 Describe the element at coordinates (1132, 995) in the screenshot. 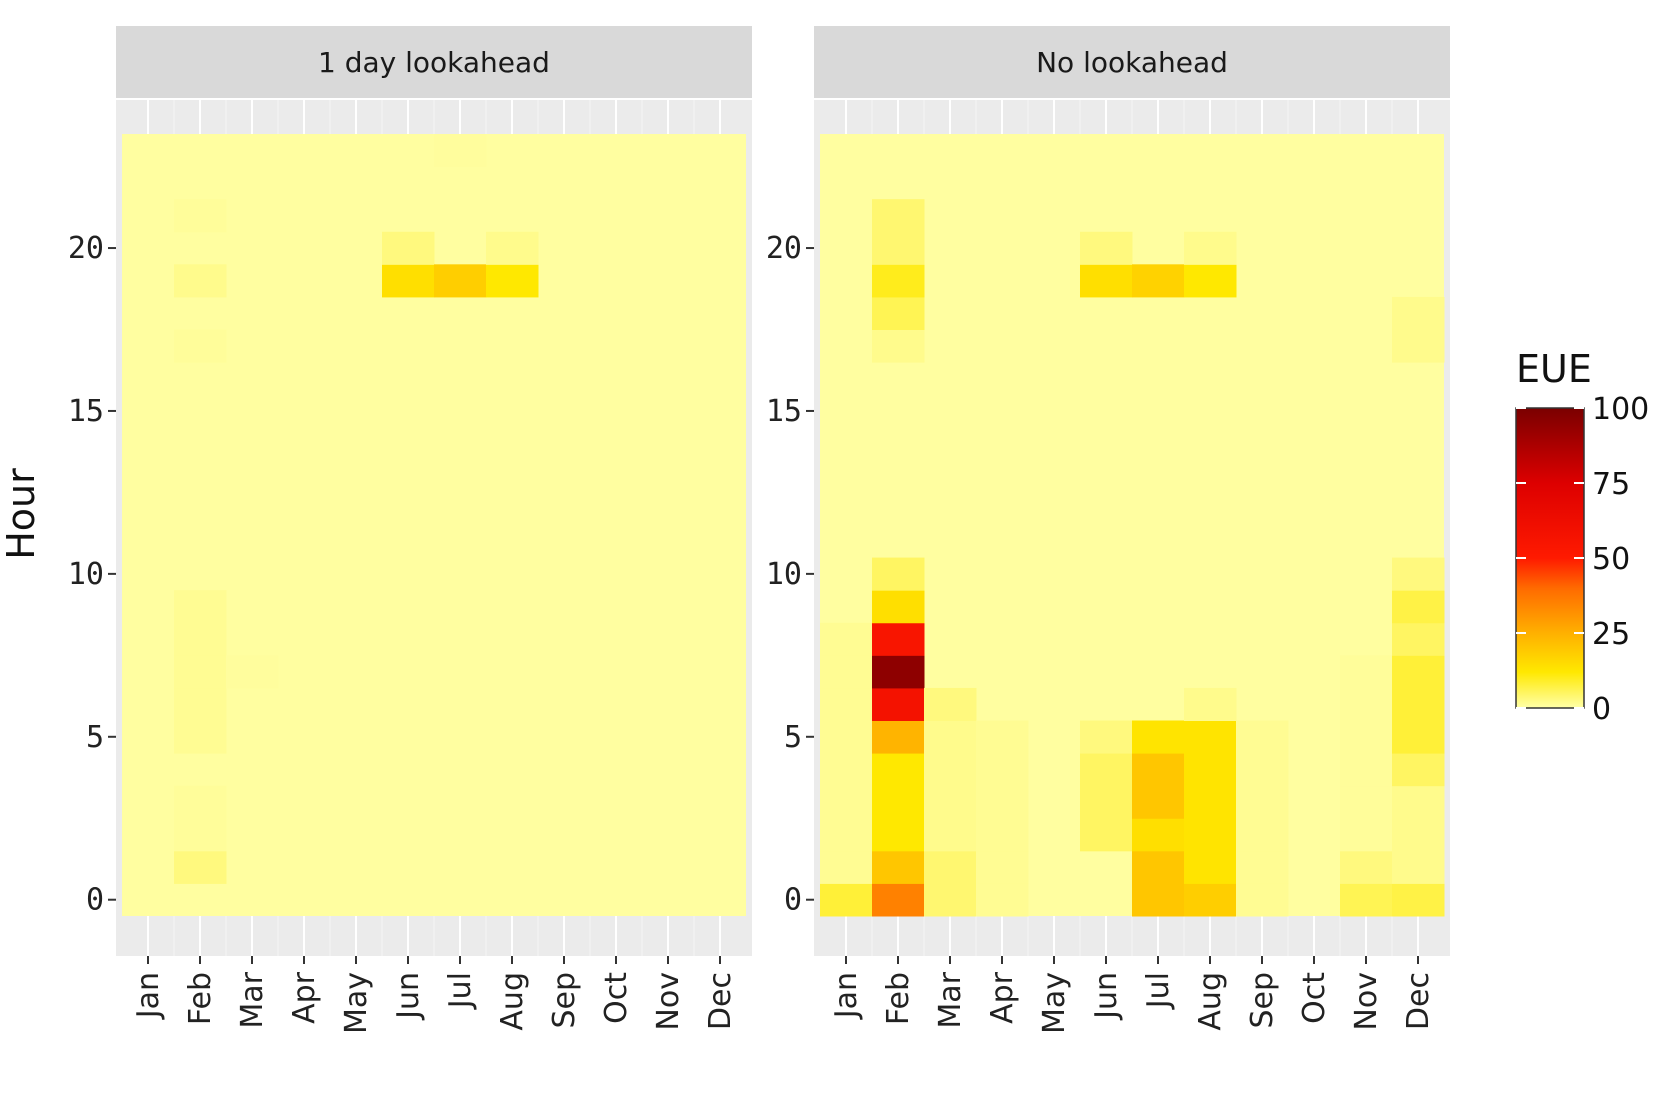

I see `panel-2-x-axis: Jan Feb Mar Apr May Jun Jul Aug Sep Oct Nov Dec` at that location.